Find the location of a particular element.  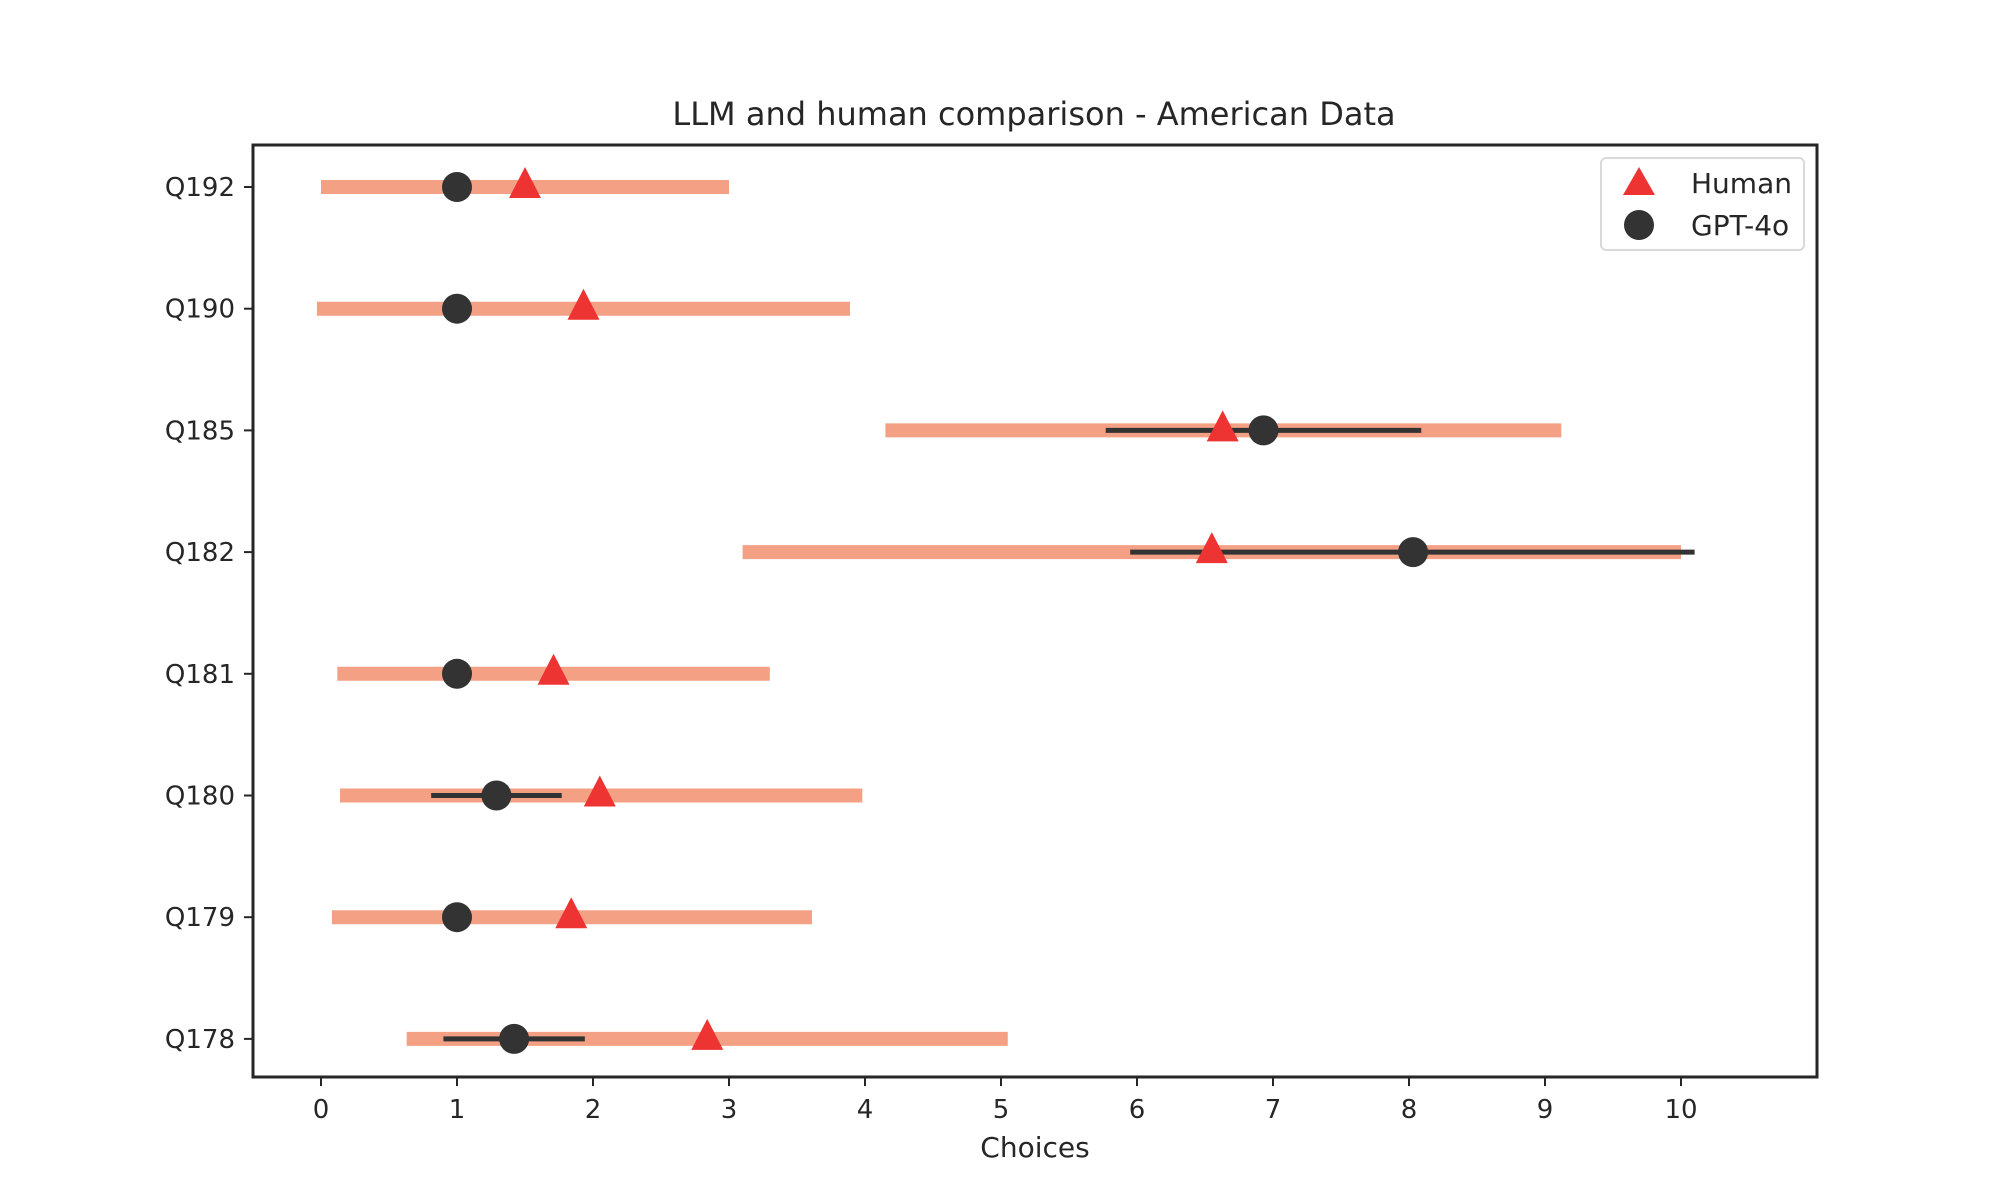

x-tick-label: 7 is located at coordinates (1273, 1110).